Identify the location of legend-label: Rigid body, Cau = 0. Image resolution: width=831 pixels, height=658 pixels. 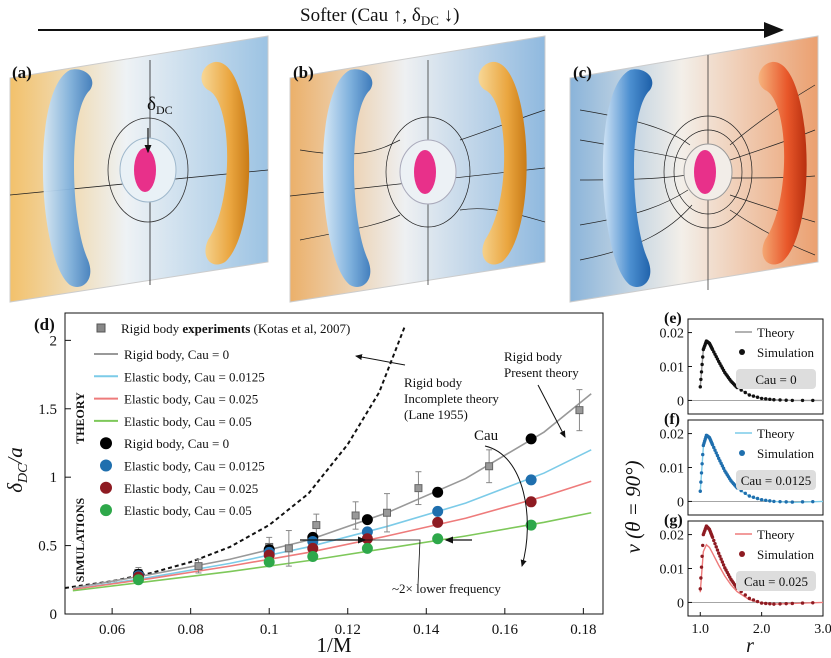
(176, 443).